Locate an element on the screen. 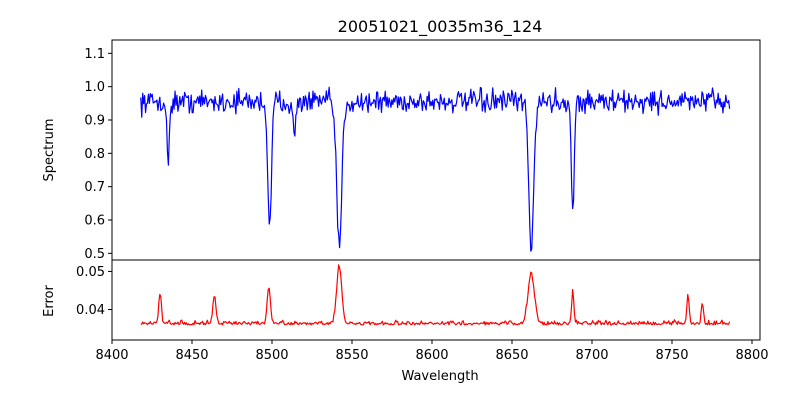  error-y-tick-label: 0.04 is located at coordinates (90, 310).